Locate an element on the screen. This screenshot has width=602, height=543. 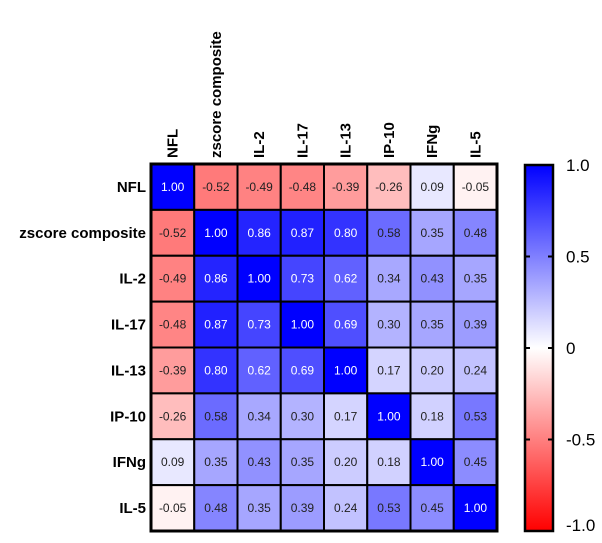
row-label: IFNg is located at coordinates (129, 462).